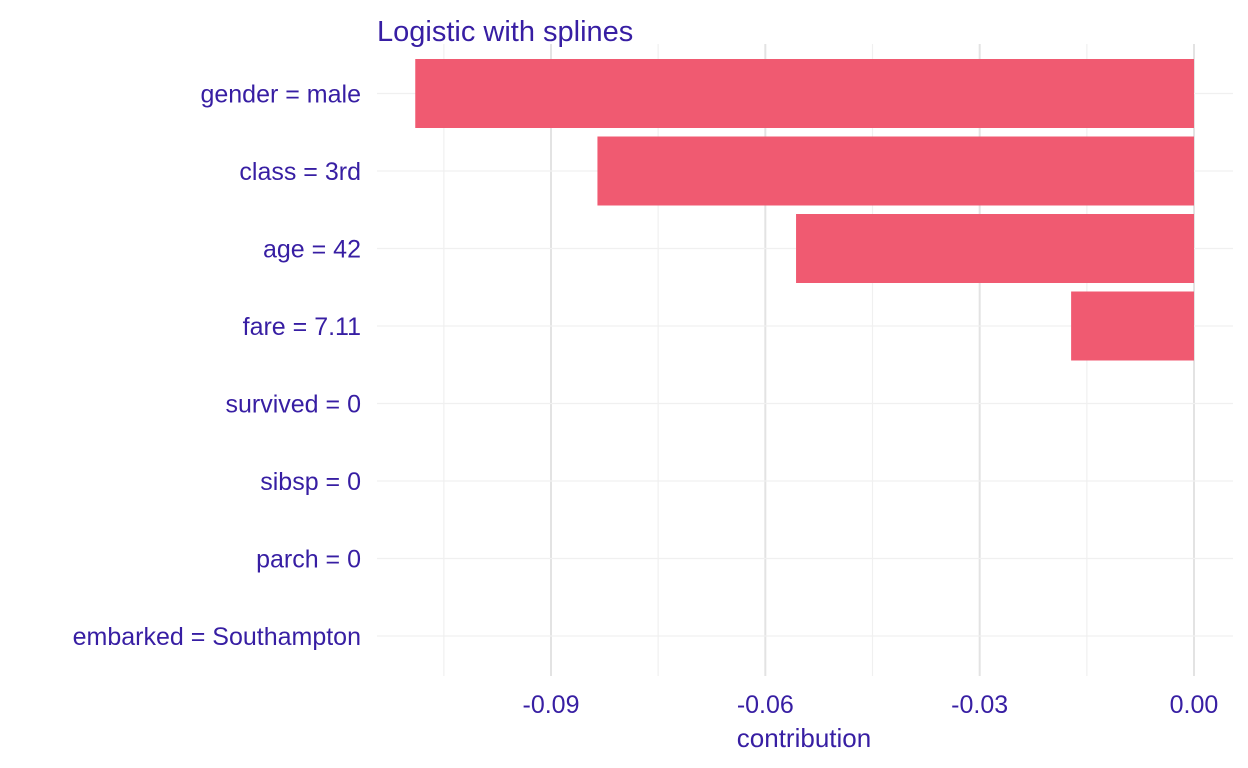 The image size is (1248, 768). What do you see at coordinates (804, 738) in the screenshot?
I see `x-axis-label: contribution` at bounding box center [804, 738].